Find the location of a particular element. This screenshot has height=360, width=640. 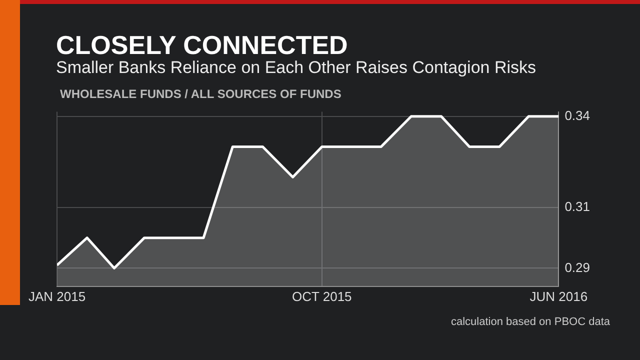

y-tick-label: 0.34 is located at coordinates (577, 115).